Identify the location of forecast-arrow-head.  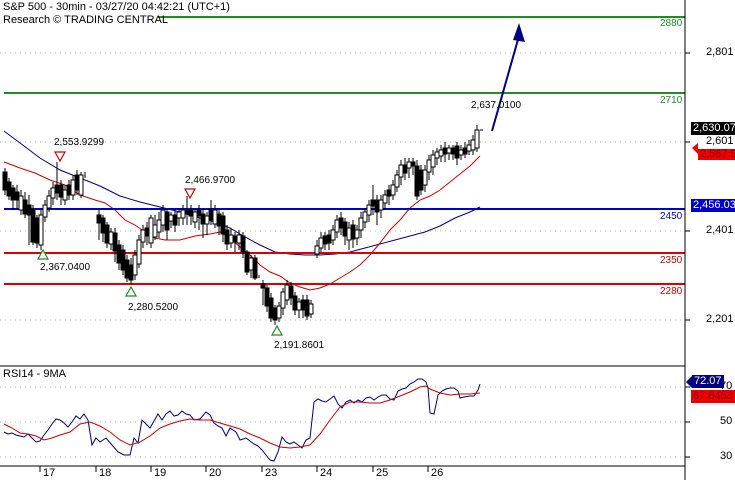
(519, 32).